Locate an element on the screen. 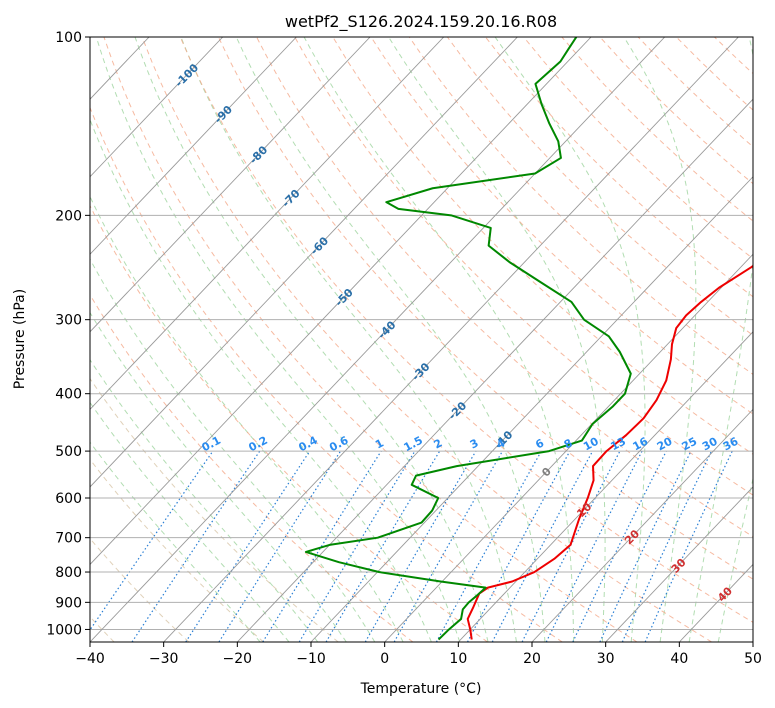 This screenshot has height=708, width=775. x-tick-label: −30 is located at coordinates (164, 659).